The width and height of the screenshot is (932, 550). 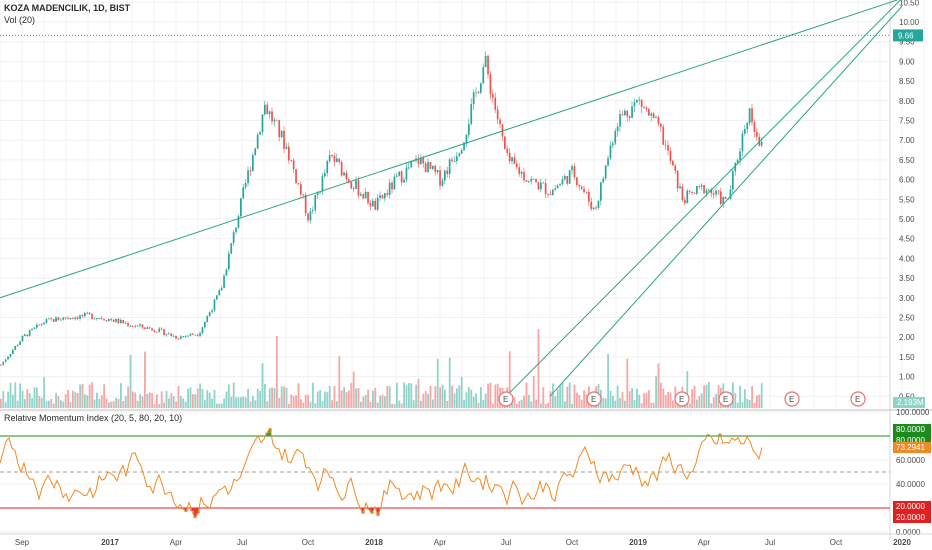 What do you see at coordinates (907, 101) in the screenshot?
I see `price-tick-label: 8.00` at bounding box center [907, 101].